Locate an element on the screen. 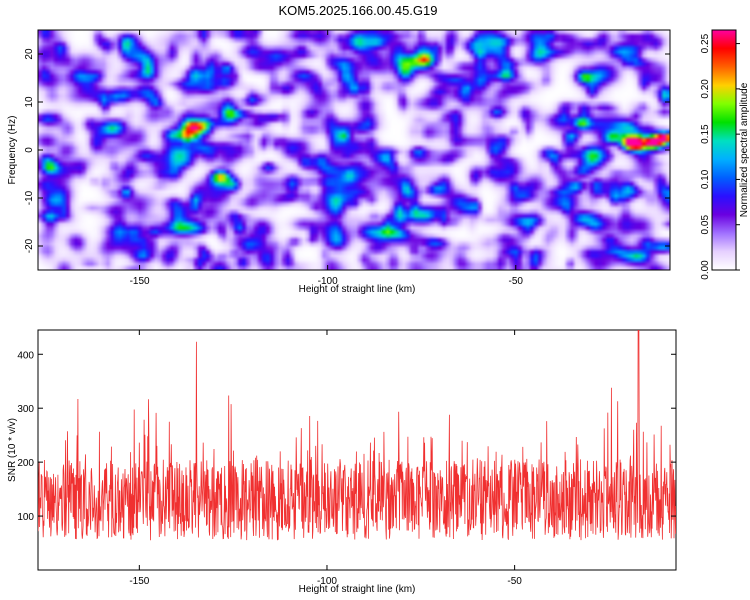 The image size is (750, 600). snr-y-tick-label: 200 is located at coordinates (25, 463).